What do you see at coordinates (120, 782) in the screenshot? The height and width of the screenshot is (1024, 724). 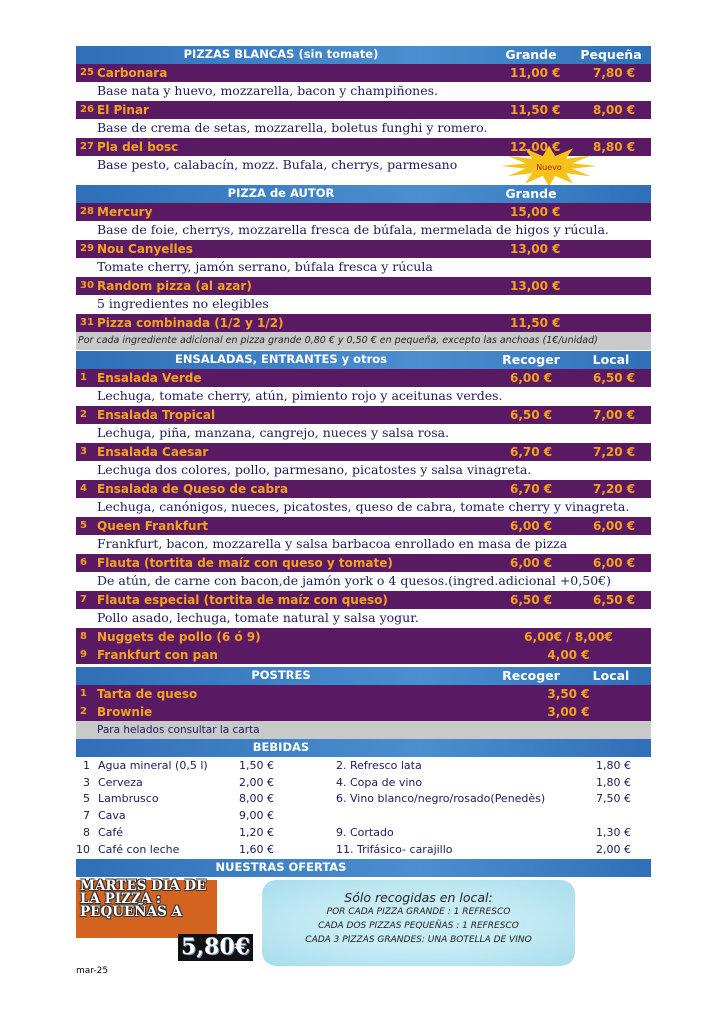 I see `drink-name: Cerveza` at bounding box center [120, 782].